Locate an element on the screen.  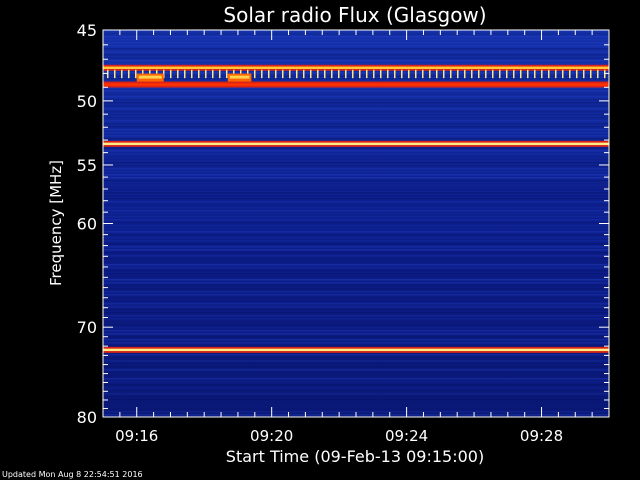
x-tick-label: 09:16 is located at coordinates (136, 436).